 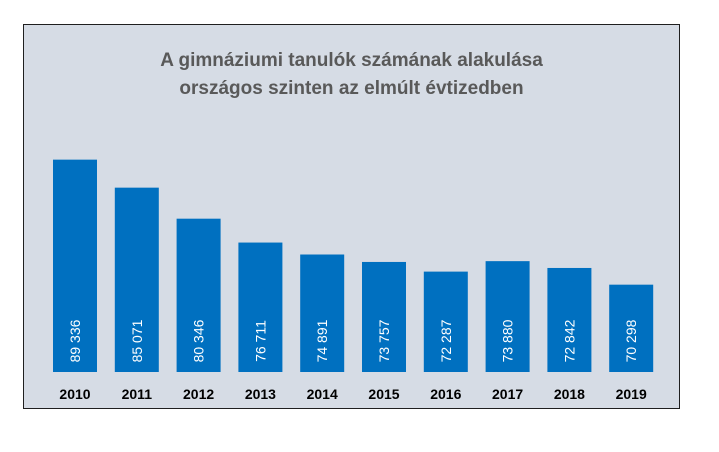 What do you see at coordinates (198, 295) in the screenshot?
I see `bar-2012` at bounding box center [198, 295].